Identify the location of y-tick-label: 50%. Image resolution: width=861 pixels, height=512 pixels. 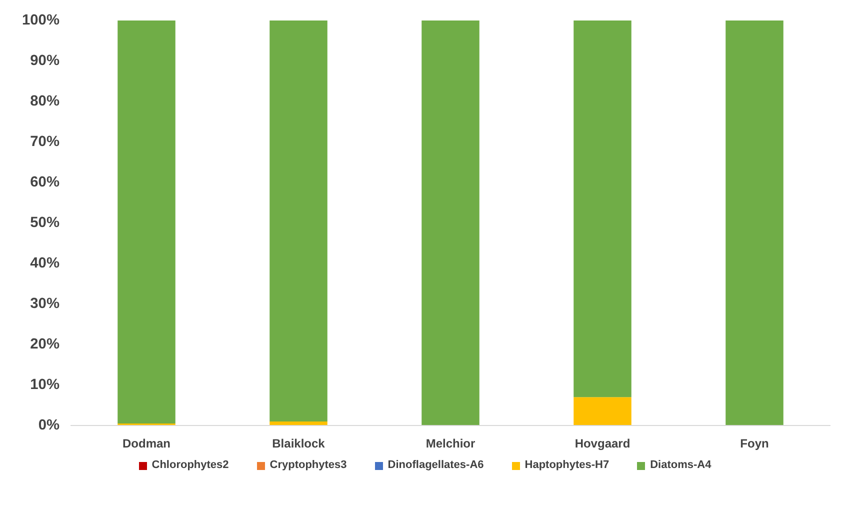
(45, 223).